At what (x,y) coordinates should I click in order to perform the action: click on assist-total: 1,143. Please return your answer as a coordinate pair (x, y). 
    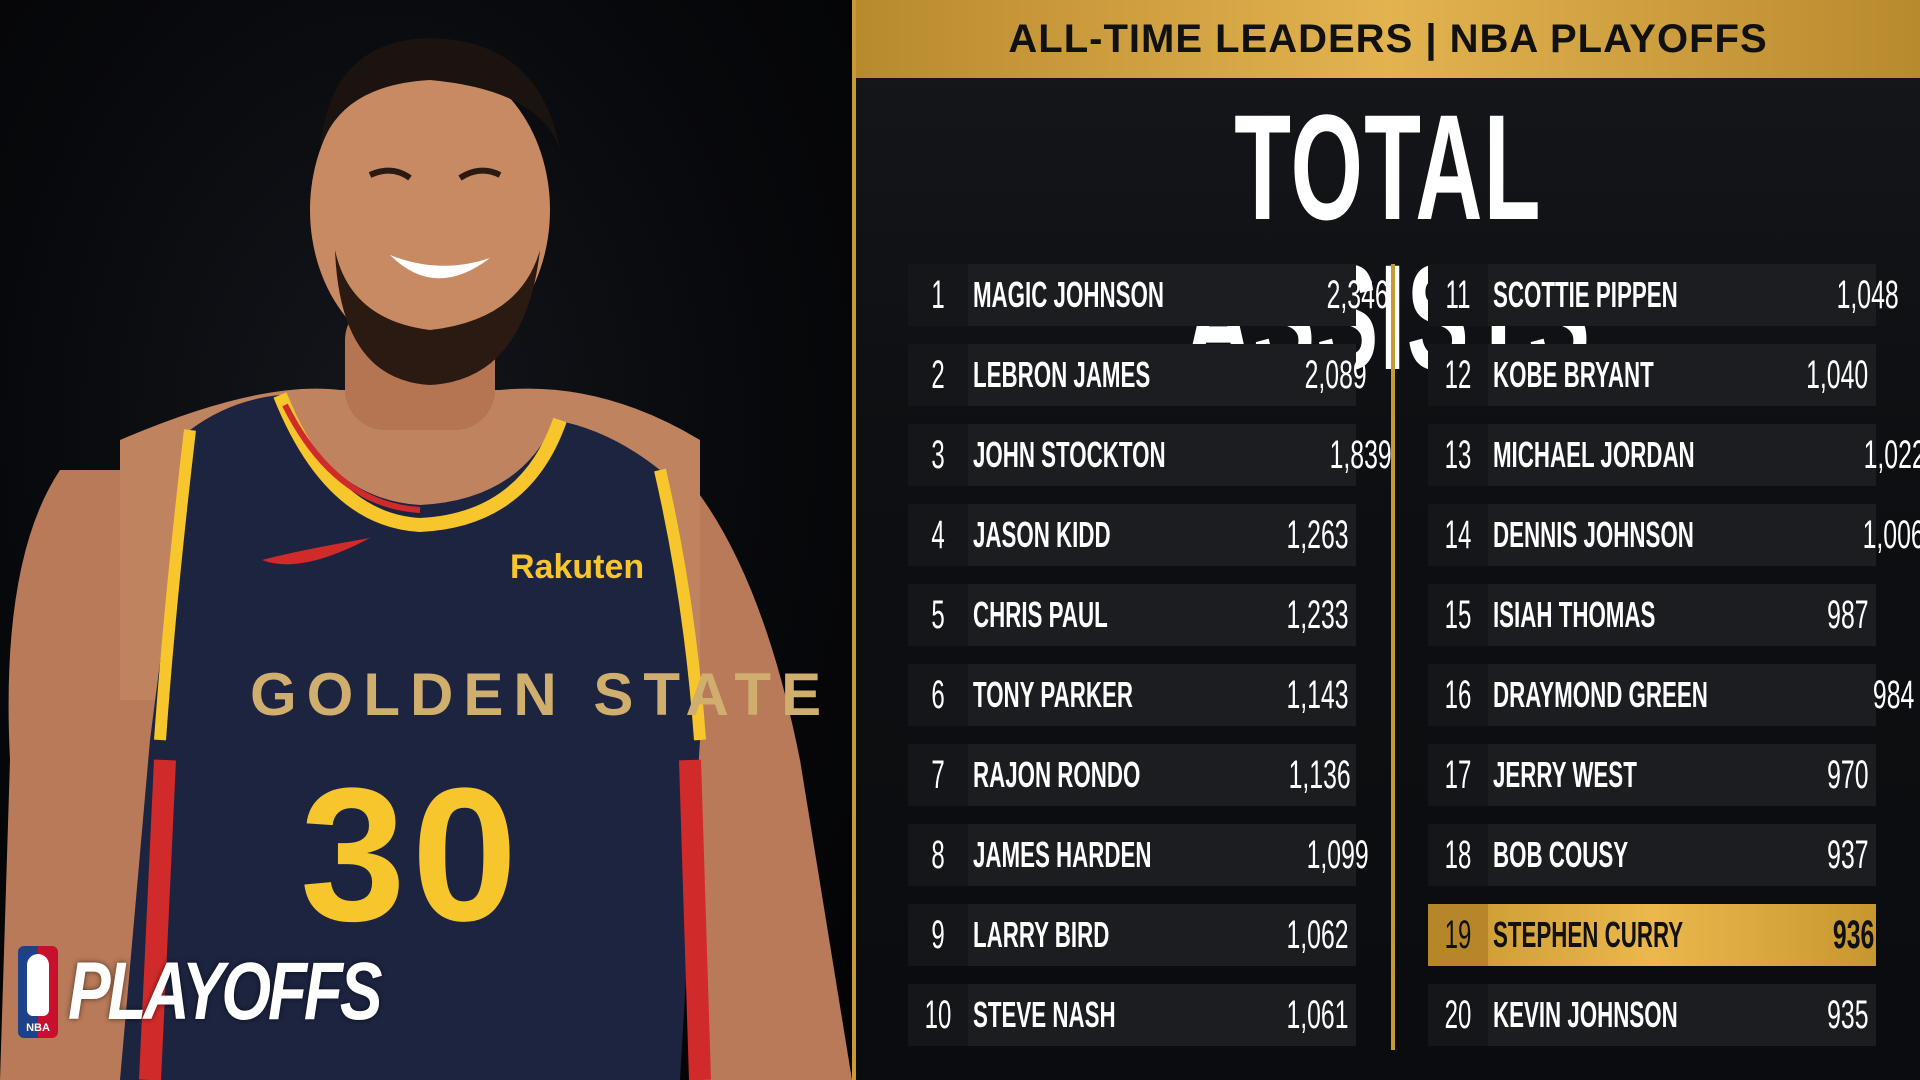
    Looking at the image, I should click on (1317, 694).